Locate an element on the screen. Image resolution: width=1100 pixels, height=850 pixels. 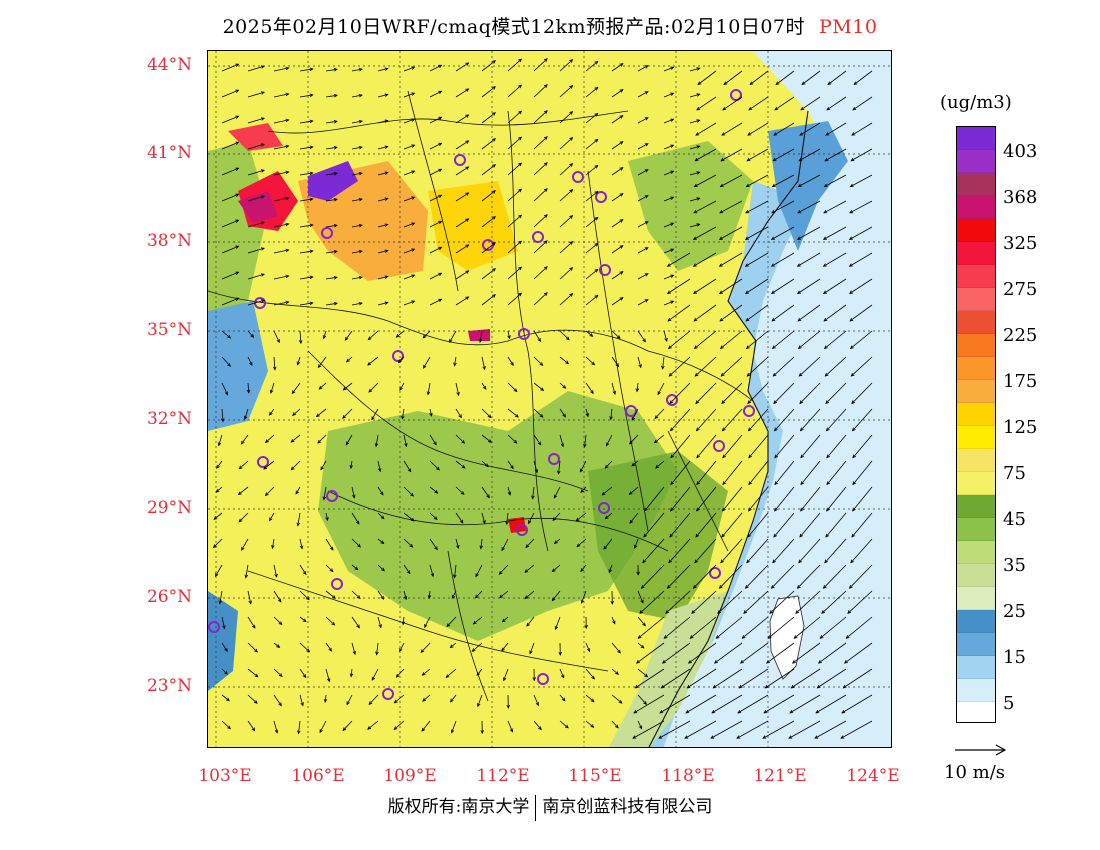
colorbar-tick-368: 368 is located at coordinates (1020, 197).